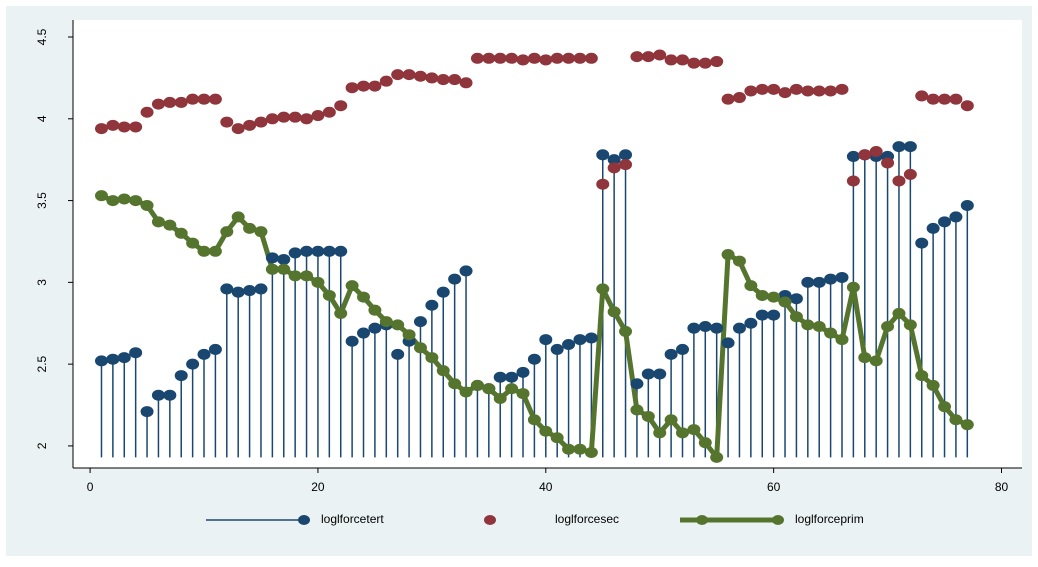 This screenshot has height=567, width=1038. Describe the element at coordinates (352, 519) in the screenshot. I see `legend-label: loglforcetert` at that location.